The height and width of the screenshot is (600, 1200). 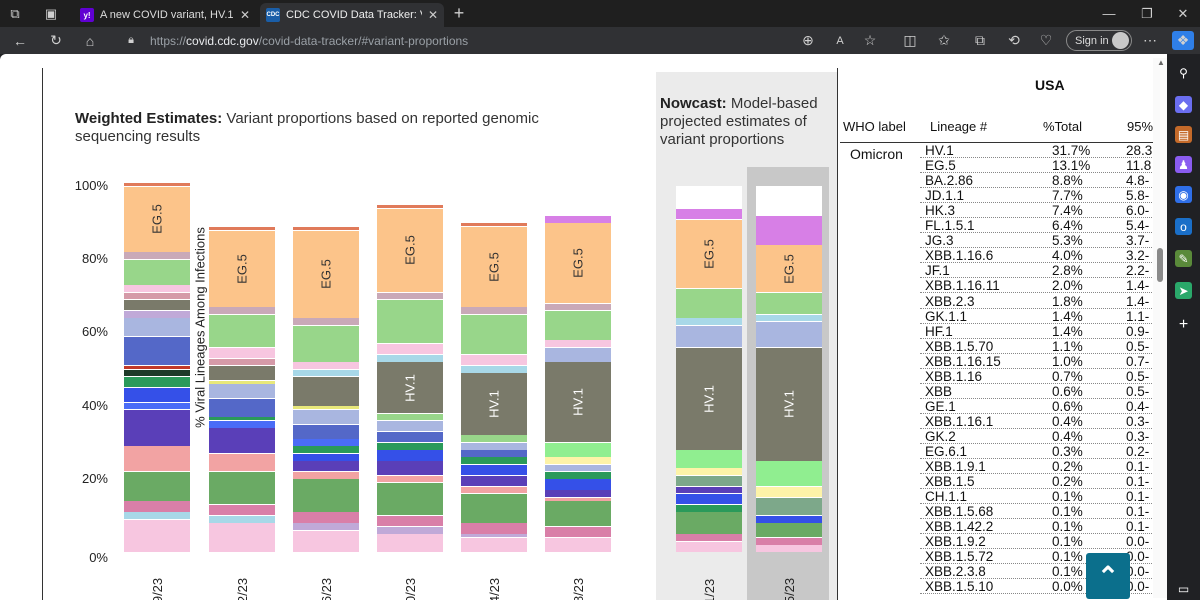 What do you see at coordinates (15, 13) in the screenshot?
I see `workspaces-icon: ⧉` at bounding box center [15, 13].